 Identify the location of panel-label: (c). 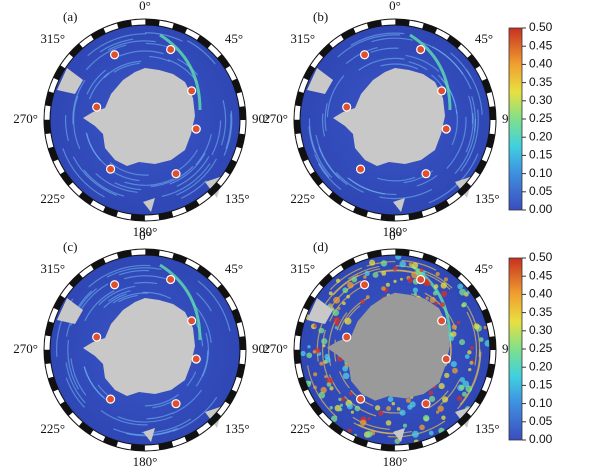
(70, 246).